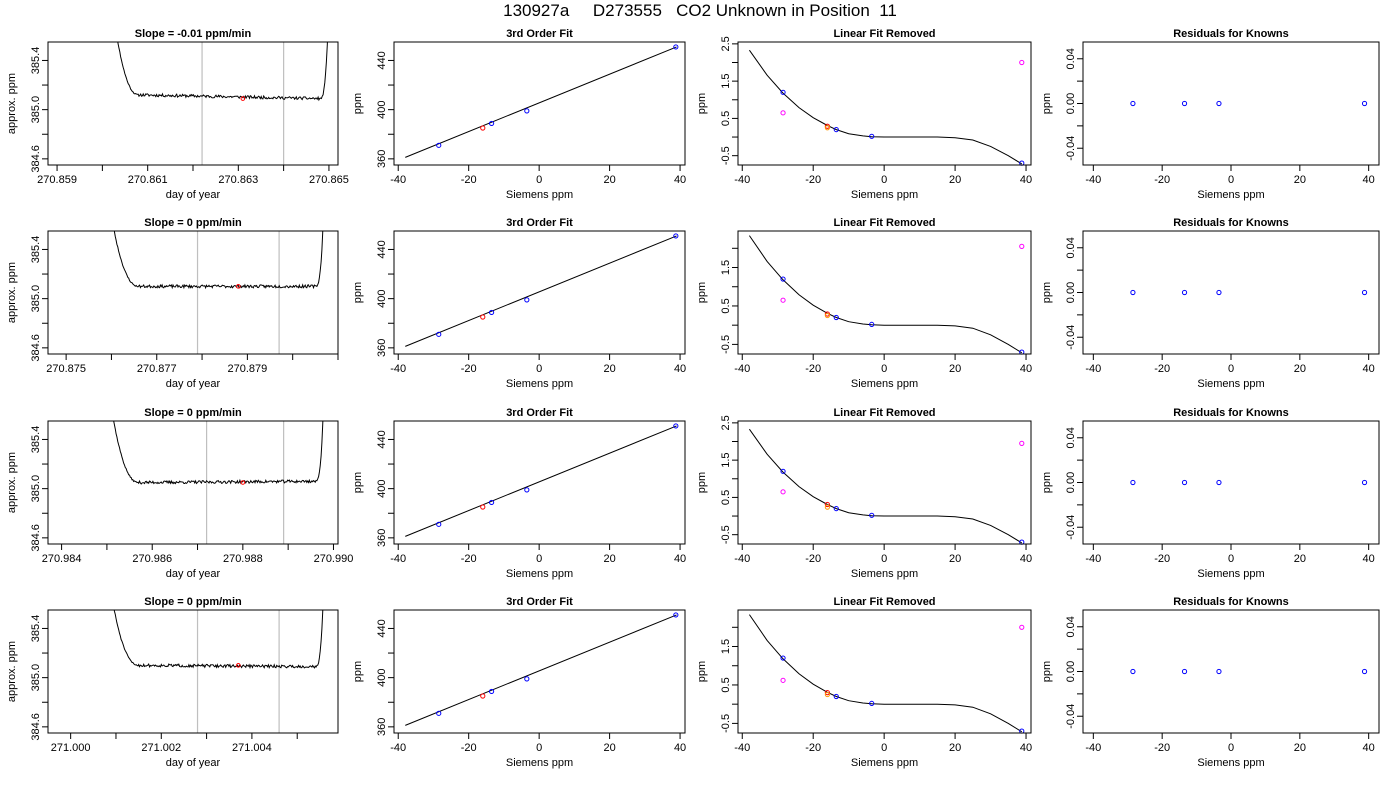  I want to click on y-tick-label: 385.4, so click(36, 61).